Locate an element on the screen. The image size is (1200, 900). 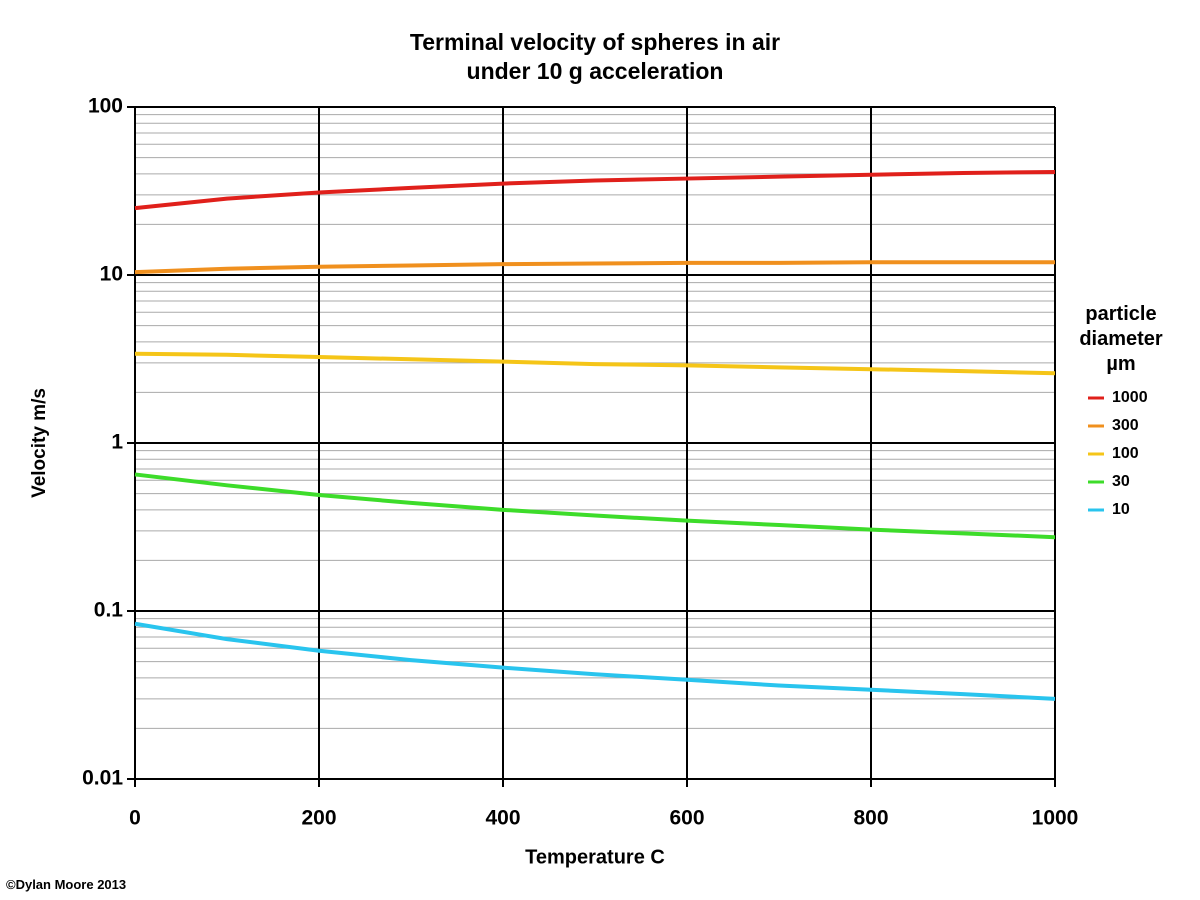
x-tick-label: 200 is located at coordinates (318, 818).